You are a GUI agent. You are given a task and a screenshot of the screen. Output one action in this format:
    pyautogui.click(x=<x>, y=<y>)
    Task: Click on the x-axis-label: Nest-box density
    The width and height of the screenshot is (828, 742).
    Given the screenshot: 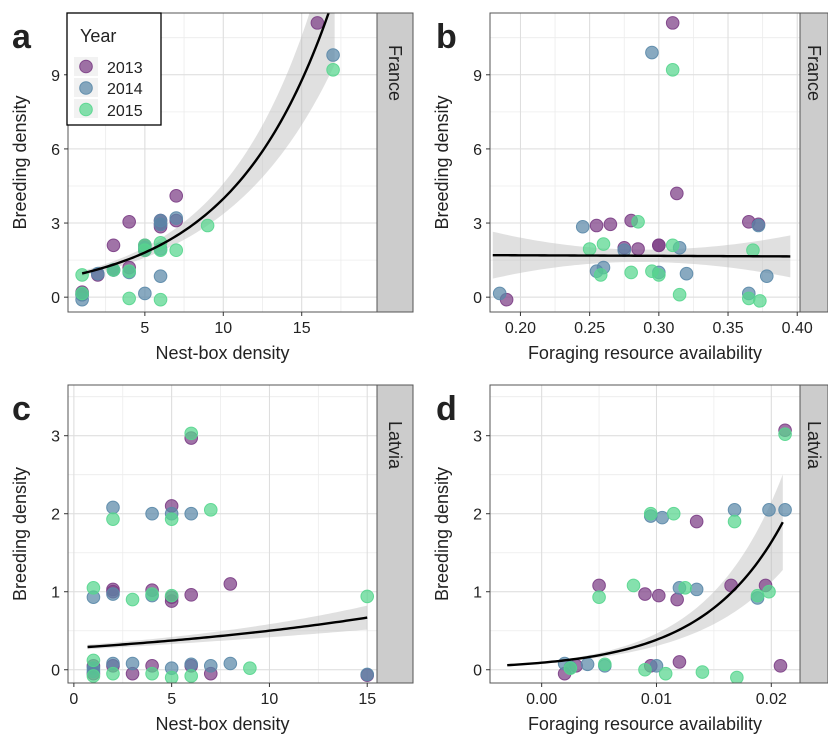 What is the action you would take?
    pyautogui.click(x=222, y=353)
    